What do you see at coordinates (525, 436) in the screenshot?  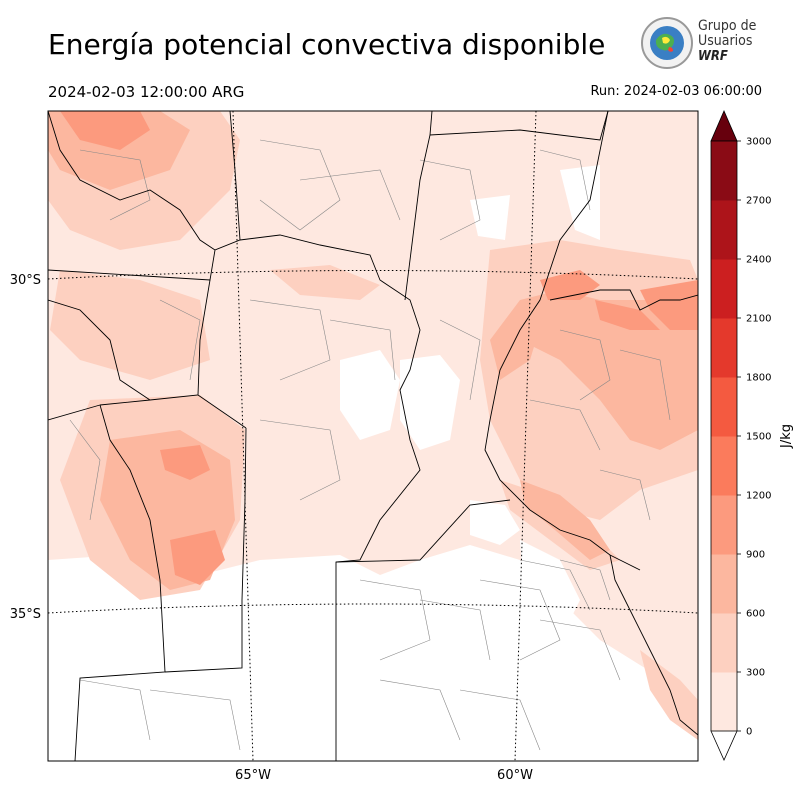 I see `meridian-60w` at bounding box center [525, 436].